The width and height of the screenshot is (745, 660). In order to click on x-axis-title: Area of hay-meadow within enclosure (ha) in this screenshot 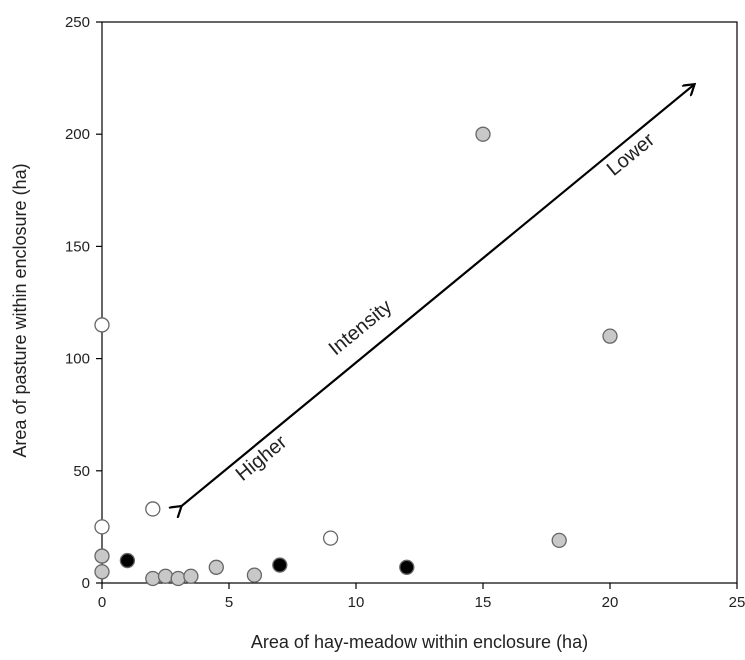, I will do `click(419, 642)`.